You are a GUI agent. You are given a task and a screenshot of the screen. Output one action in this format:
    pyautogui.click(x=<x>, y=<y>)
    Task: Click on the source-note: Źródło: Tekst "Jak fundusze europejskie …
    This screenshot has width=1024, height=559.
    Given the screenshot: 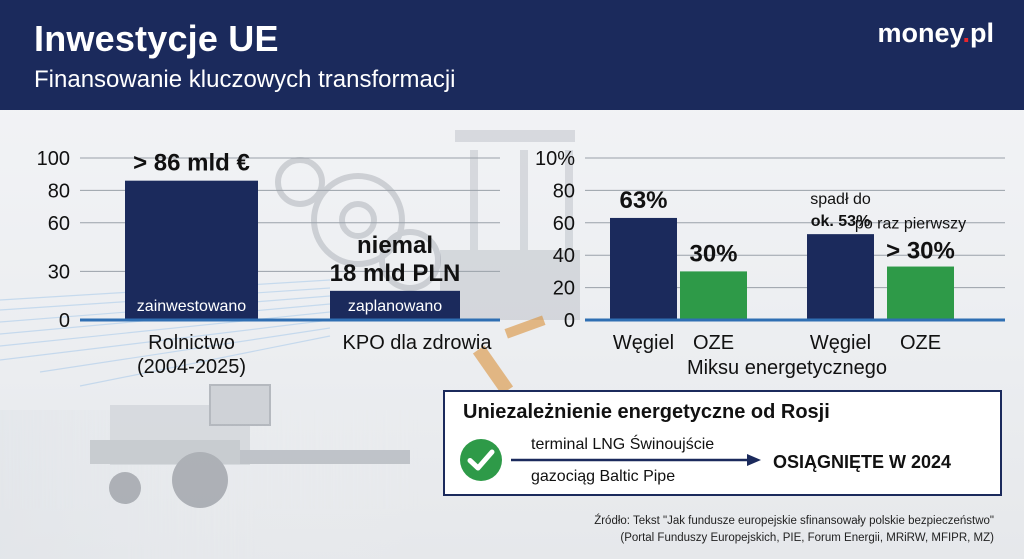 What is the action you would take?
    pyautogui.click(x=794, y=530)
    